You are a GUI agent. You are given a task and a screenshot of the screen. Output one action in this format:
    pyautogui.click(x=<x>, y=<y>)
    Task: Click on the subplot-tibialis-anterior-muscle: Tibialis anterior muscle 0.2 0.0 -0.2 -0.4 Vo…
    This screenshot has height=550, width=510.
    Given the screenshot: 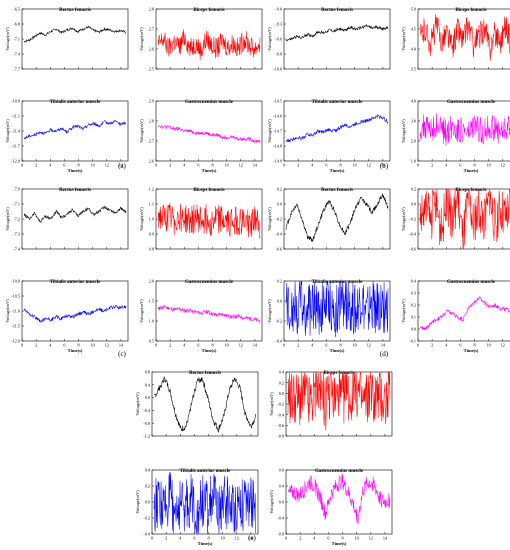 What is the action you would take?
    pyautogui.click(x=329, y=316)
    